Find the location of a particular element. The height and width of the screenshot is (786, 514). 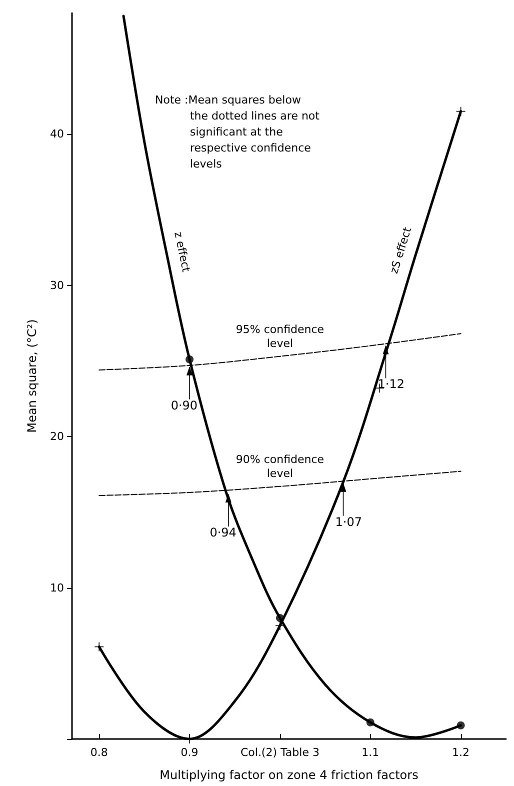

text: zS effect is located at coordinates (400, 250).